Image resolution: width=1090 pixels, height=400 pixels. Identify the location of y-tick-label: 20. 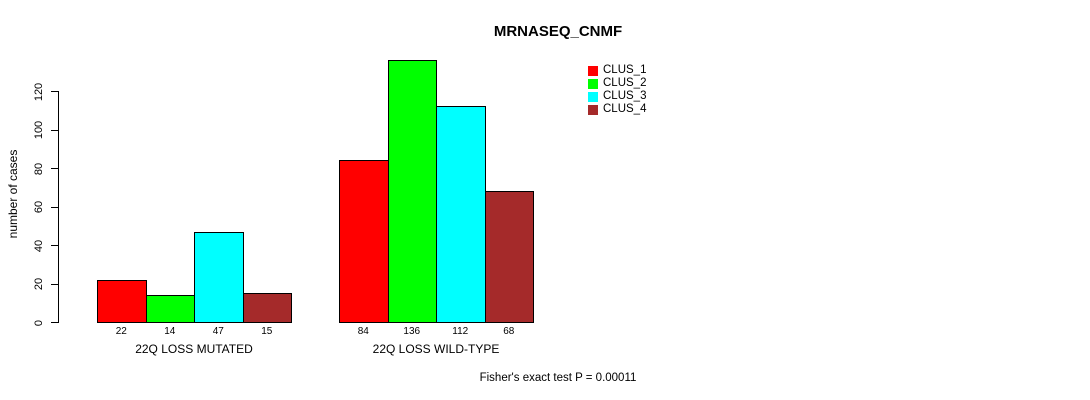
(39, 284).